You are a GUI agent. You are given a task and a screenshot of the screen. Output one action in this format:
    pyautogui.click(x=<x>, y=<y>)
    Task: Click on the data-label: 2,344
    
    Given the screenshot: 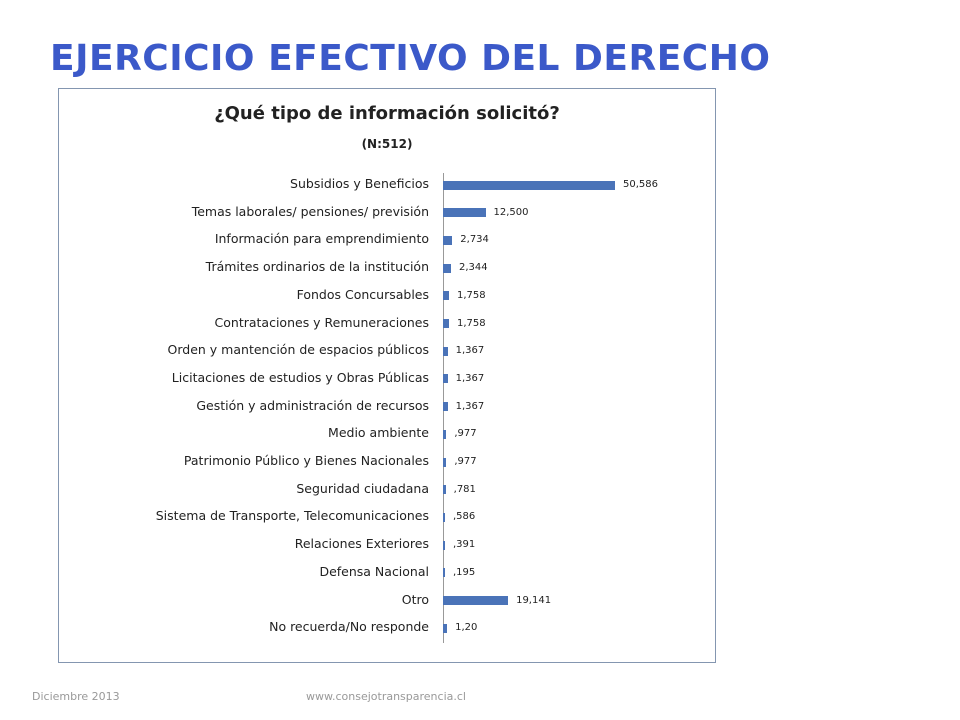 What is the action you would take?
    pyautogui.click(x=473, y=268)
    